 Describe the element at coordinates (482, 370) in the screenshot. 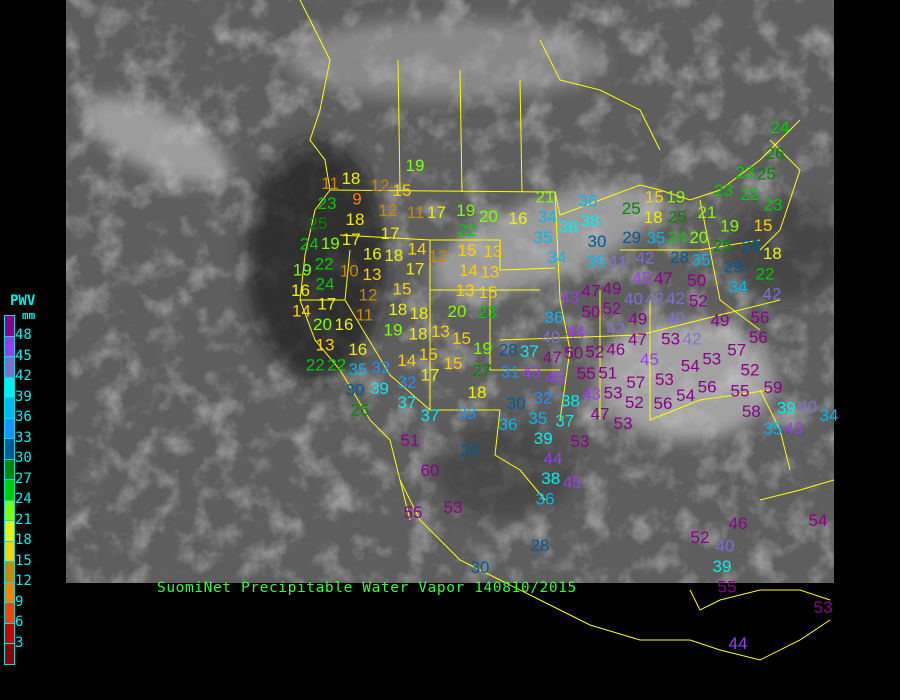

I see `station-pwv-value: 27` at that location.